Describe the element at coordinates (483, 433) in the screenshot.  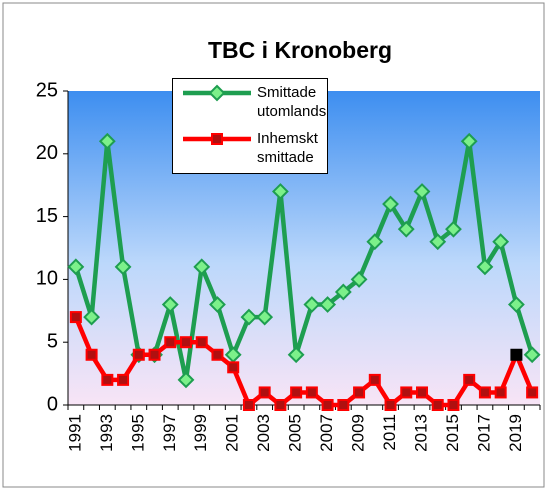
I see `x-tick-label: 2017` at that location.